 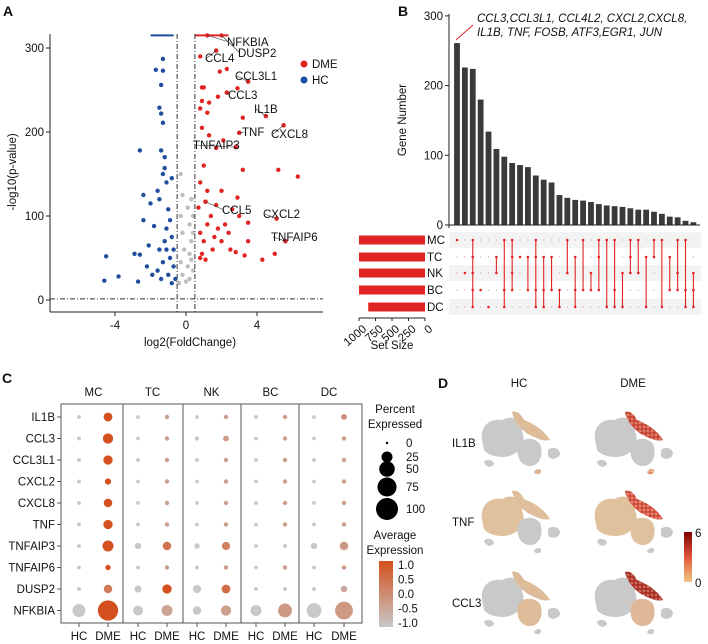 What do you see at coordinates (216, 146) in the screenshot?
I see `gene-label-tnfaip3: TNFAIP3` at bounding box center [216, 146].